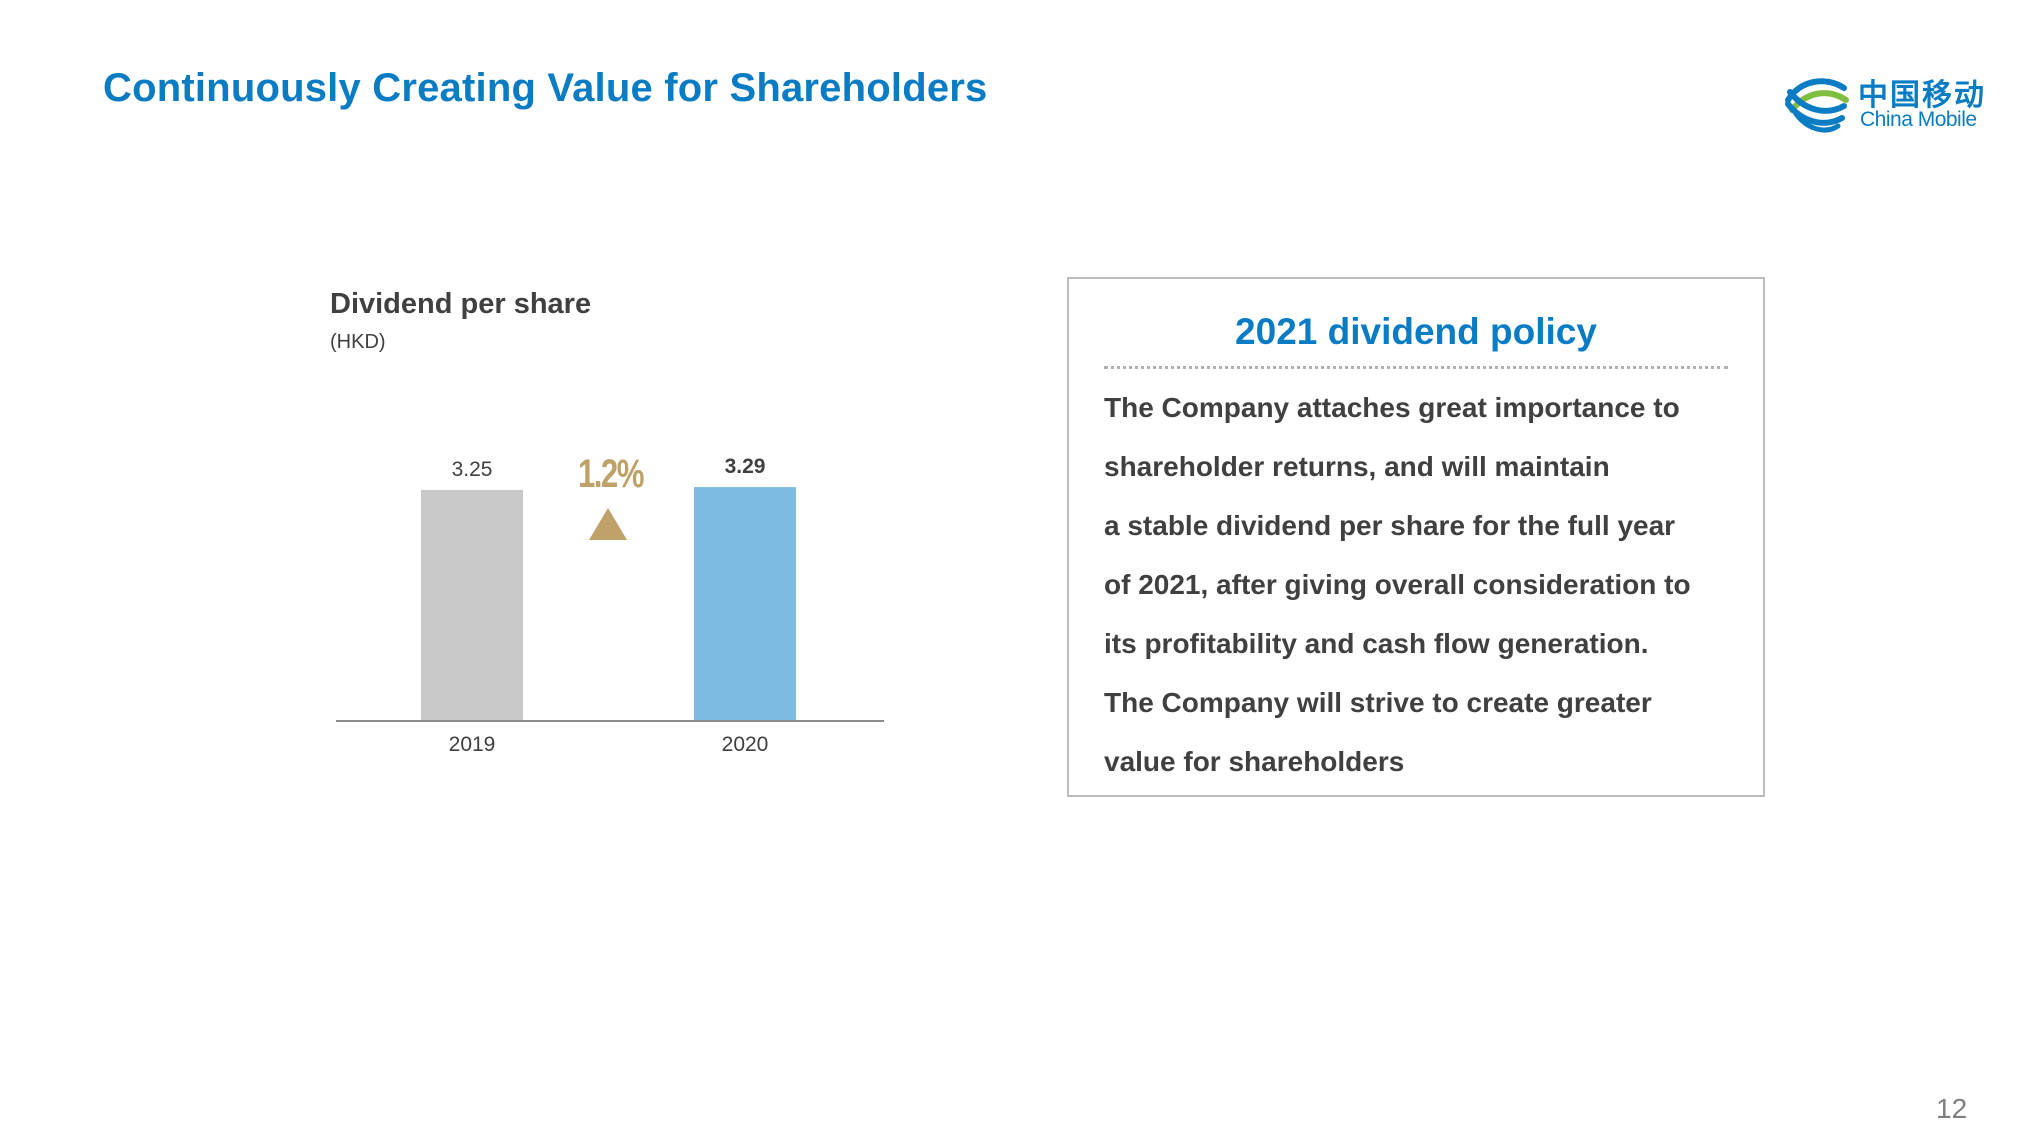 Image resolution: width=2038 pixels, height=1146 pixels. I want to click on bar-2019, so click(472, 604).